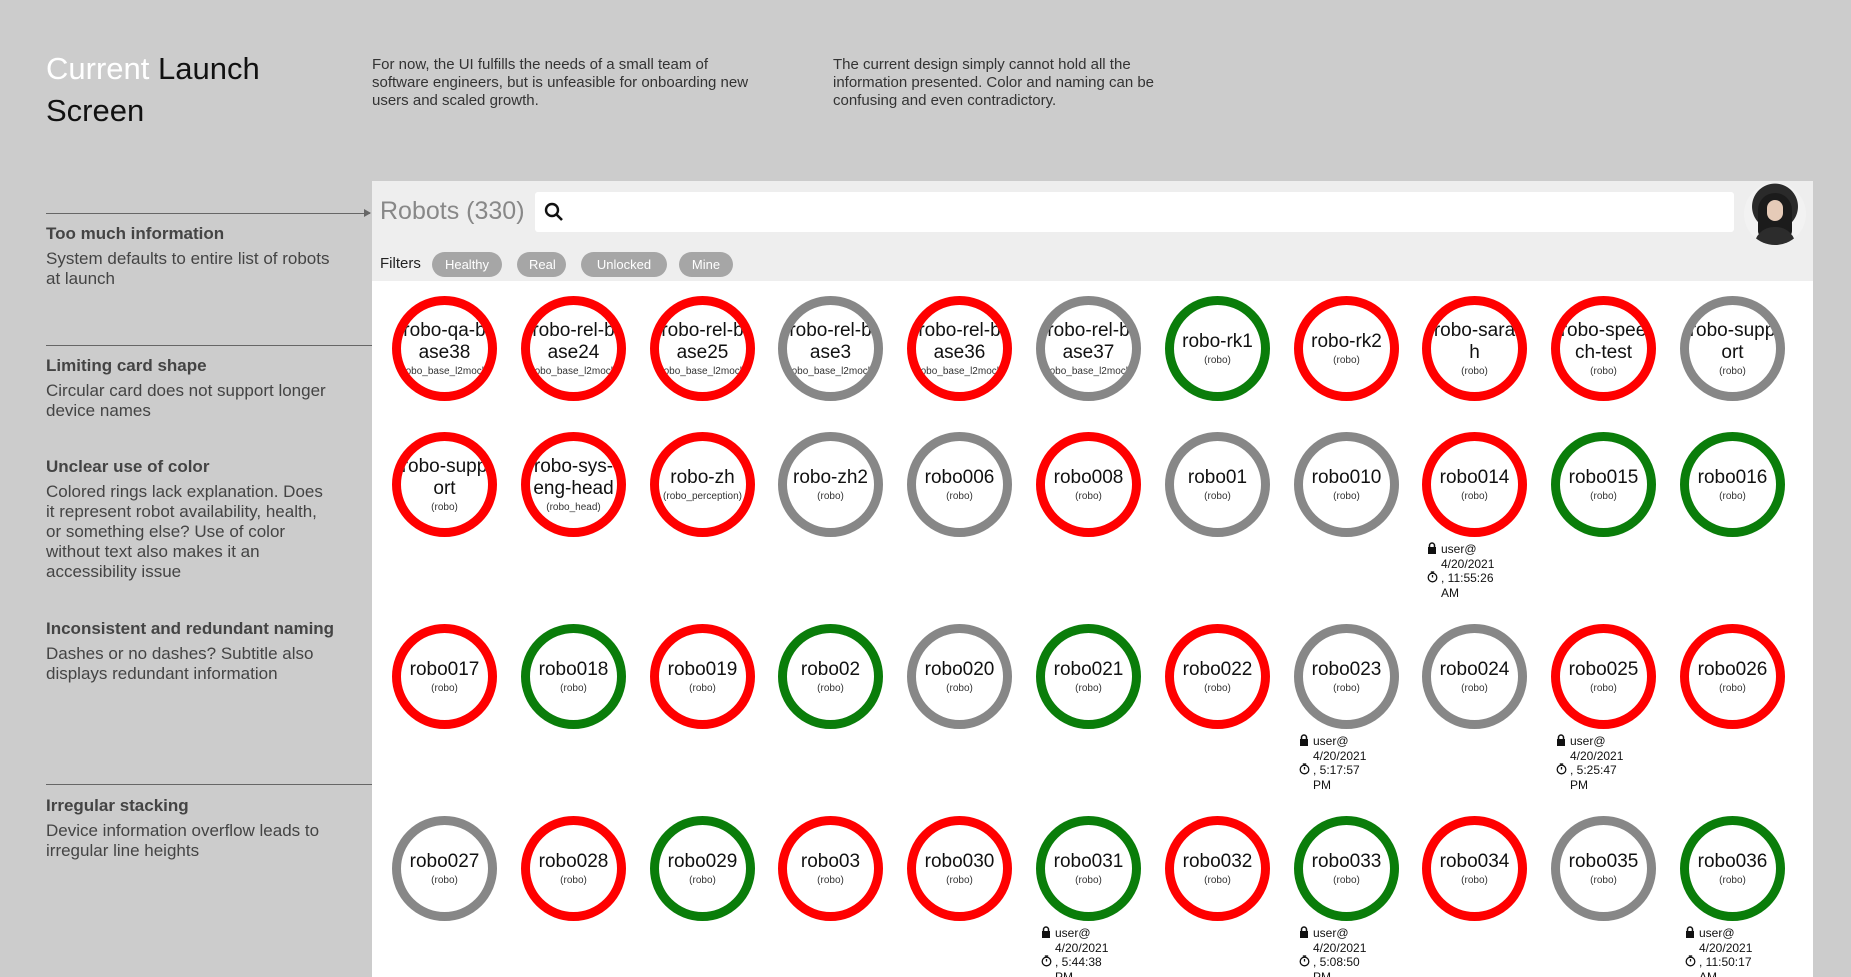 The width and height of the screenshot is (1851, 977). I want to click on status-ring: robo017 (robo), so click(444, 676).